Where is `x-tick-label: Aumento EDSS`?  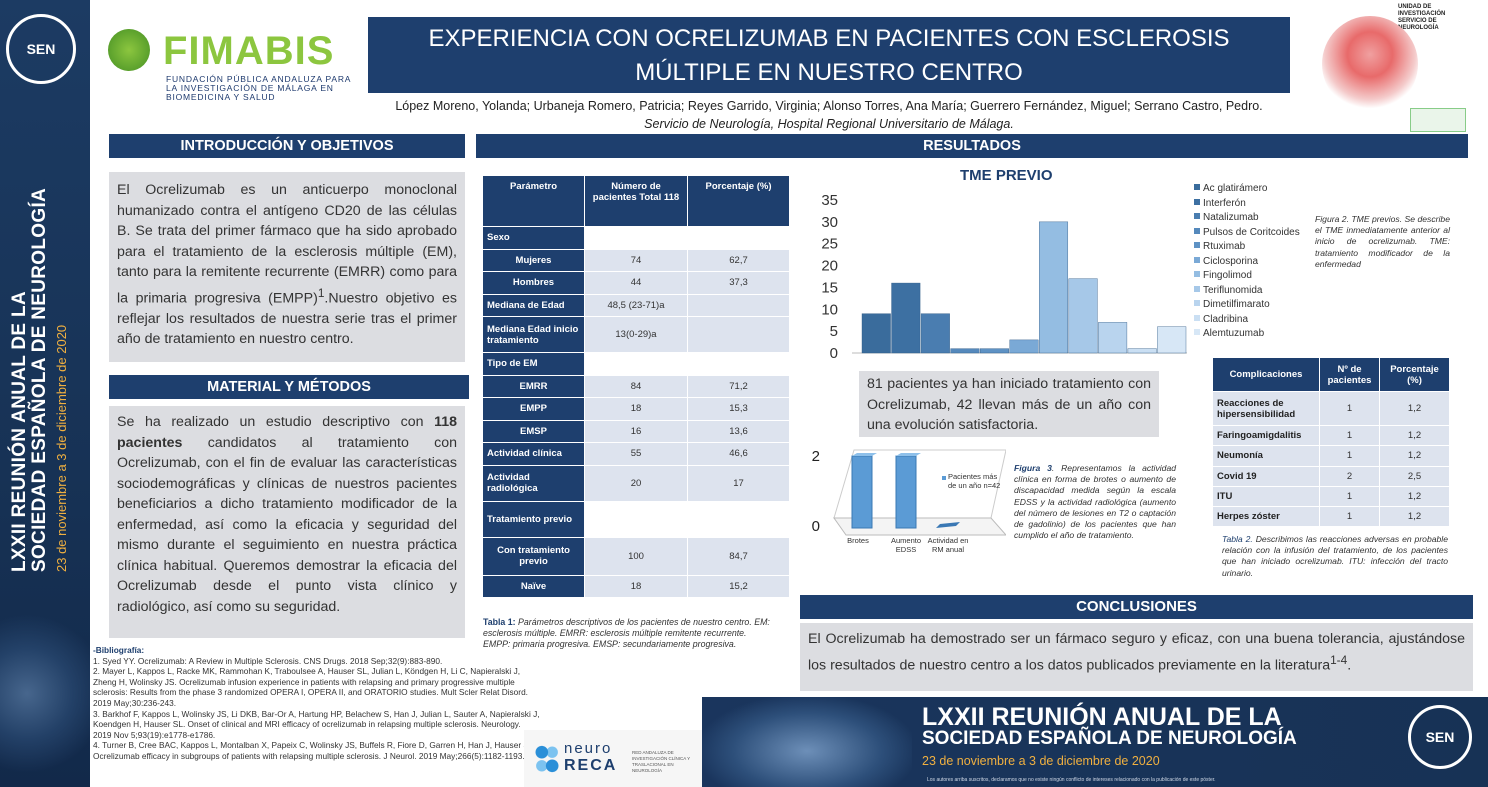
x-tick-label: Aumento EDSS is located at coordinates (906, 545).